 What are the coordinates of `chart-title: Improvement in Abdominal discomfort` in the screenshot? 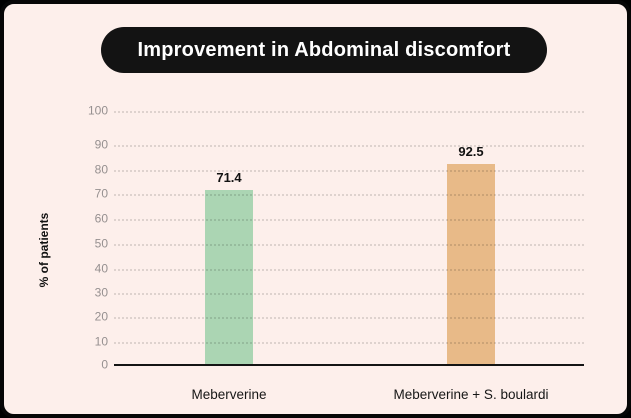 It's located at (324, 49).